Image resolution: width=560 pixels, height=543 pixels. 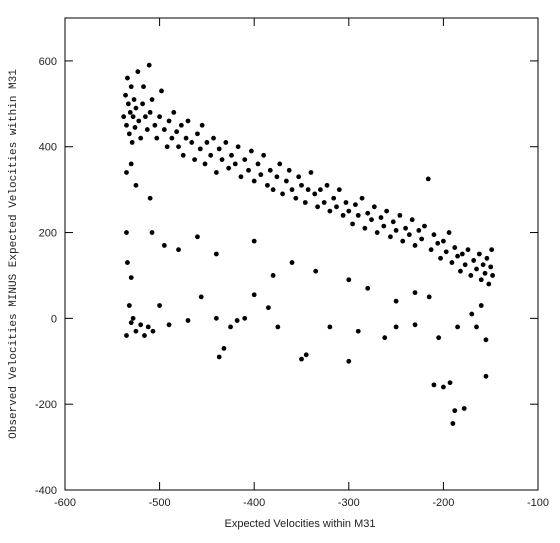 I want to click on x-tick-label: -400, so click(x=254, y=503).